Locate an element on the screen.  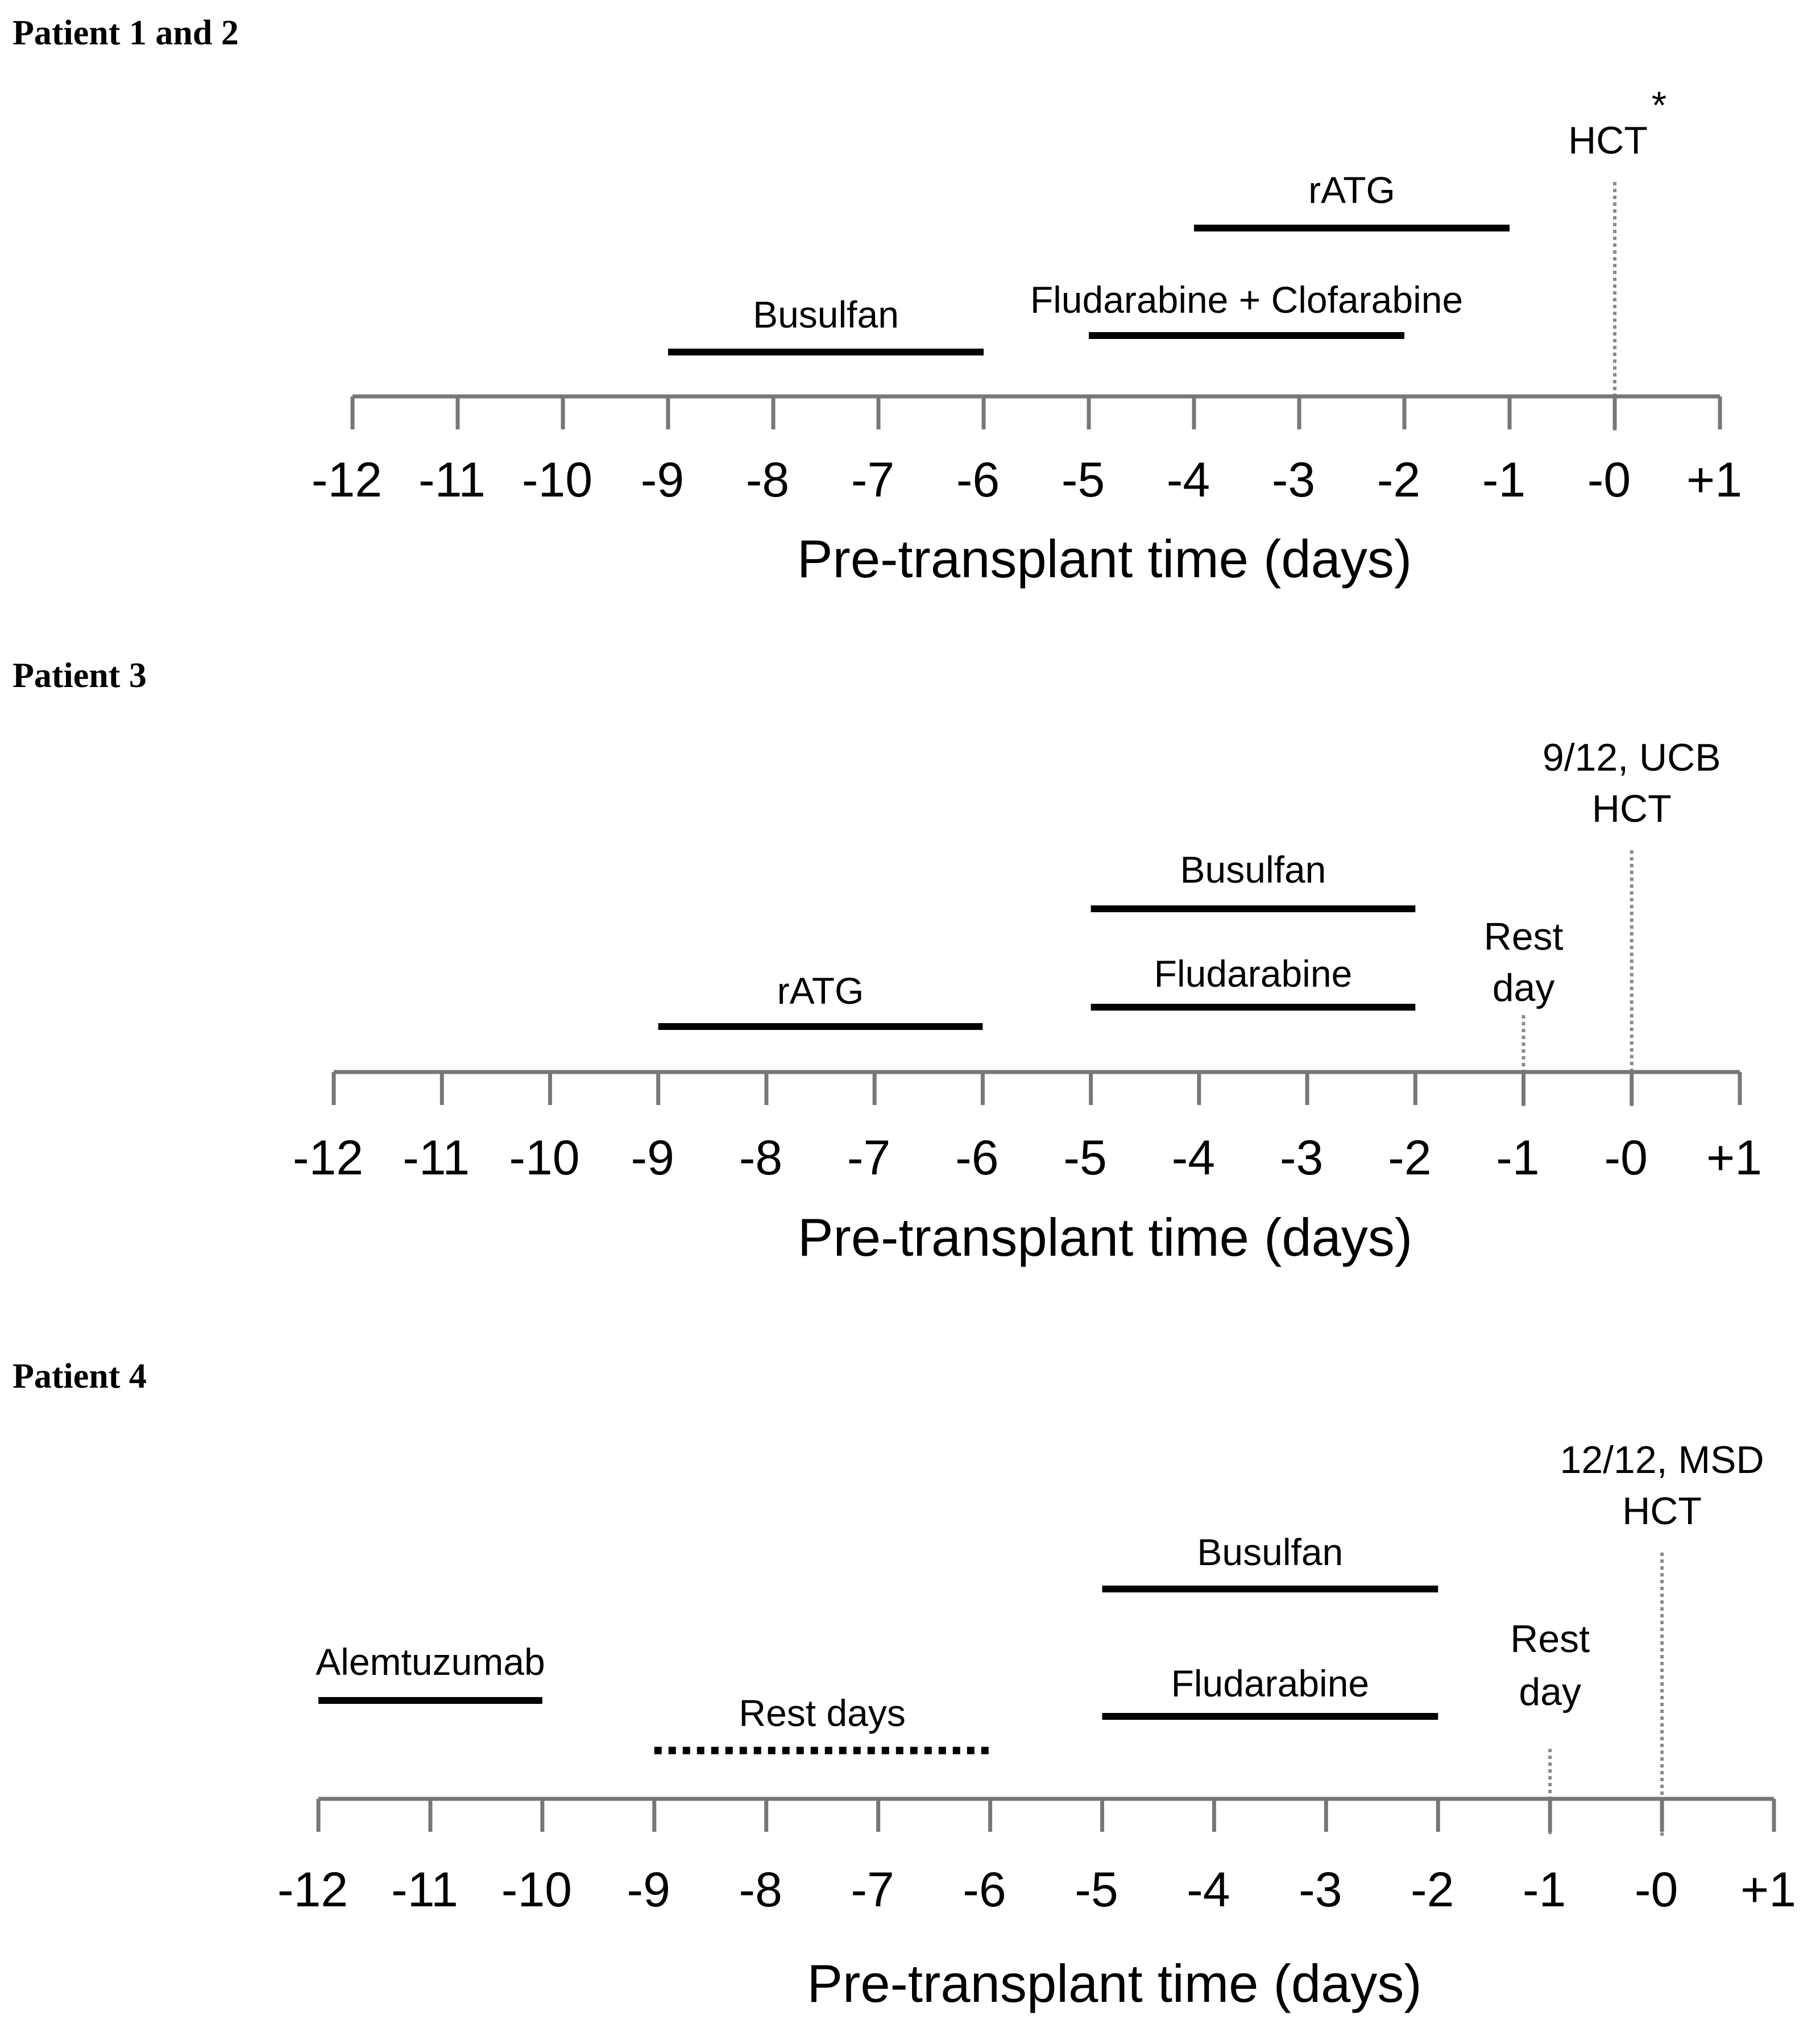
marker-label: 9/12, UCB is located at coordinates (1632, 758).